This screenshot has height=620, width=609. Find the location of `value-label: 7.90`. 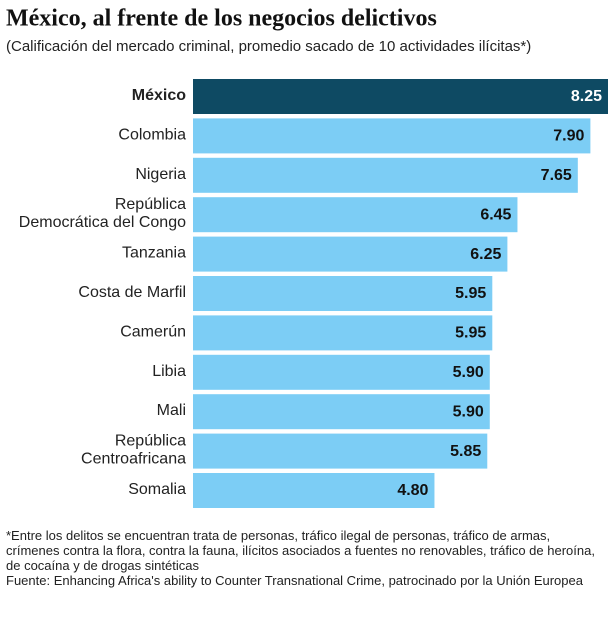

value-label: 7.90 is located at coordinates (568, 136).